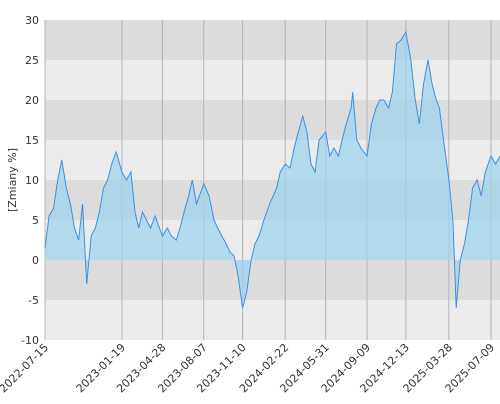 This screenshot has width=500, height=404. What do you see at coordinates (32, 100) in the screenshot?
I see `y-tick-label: 20` at bounding box center [32, 100].